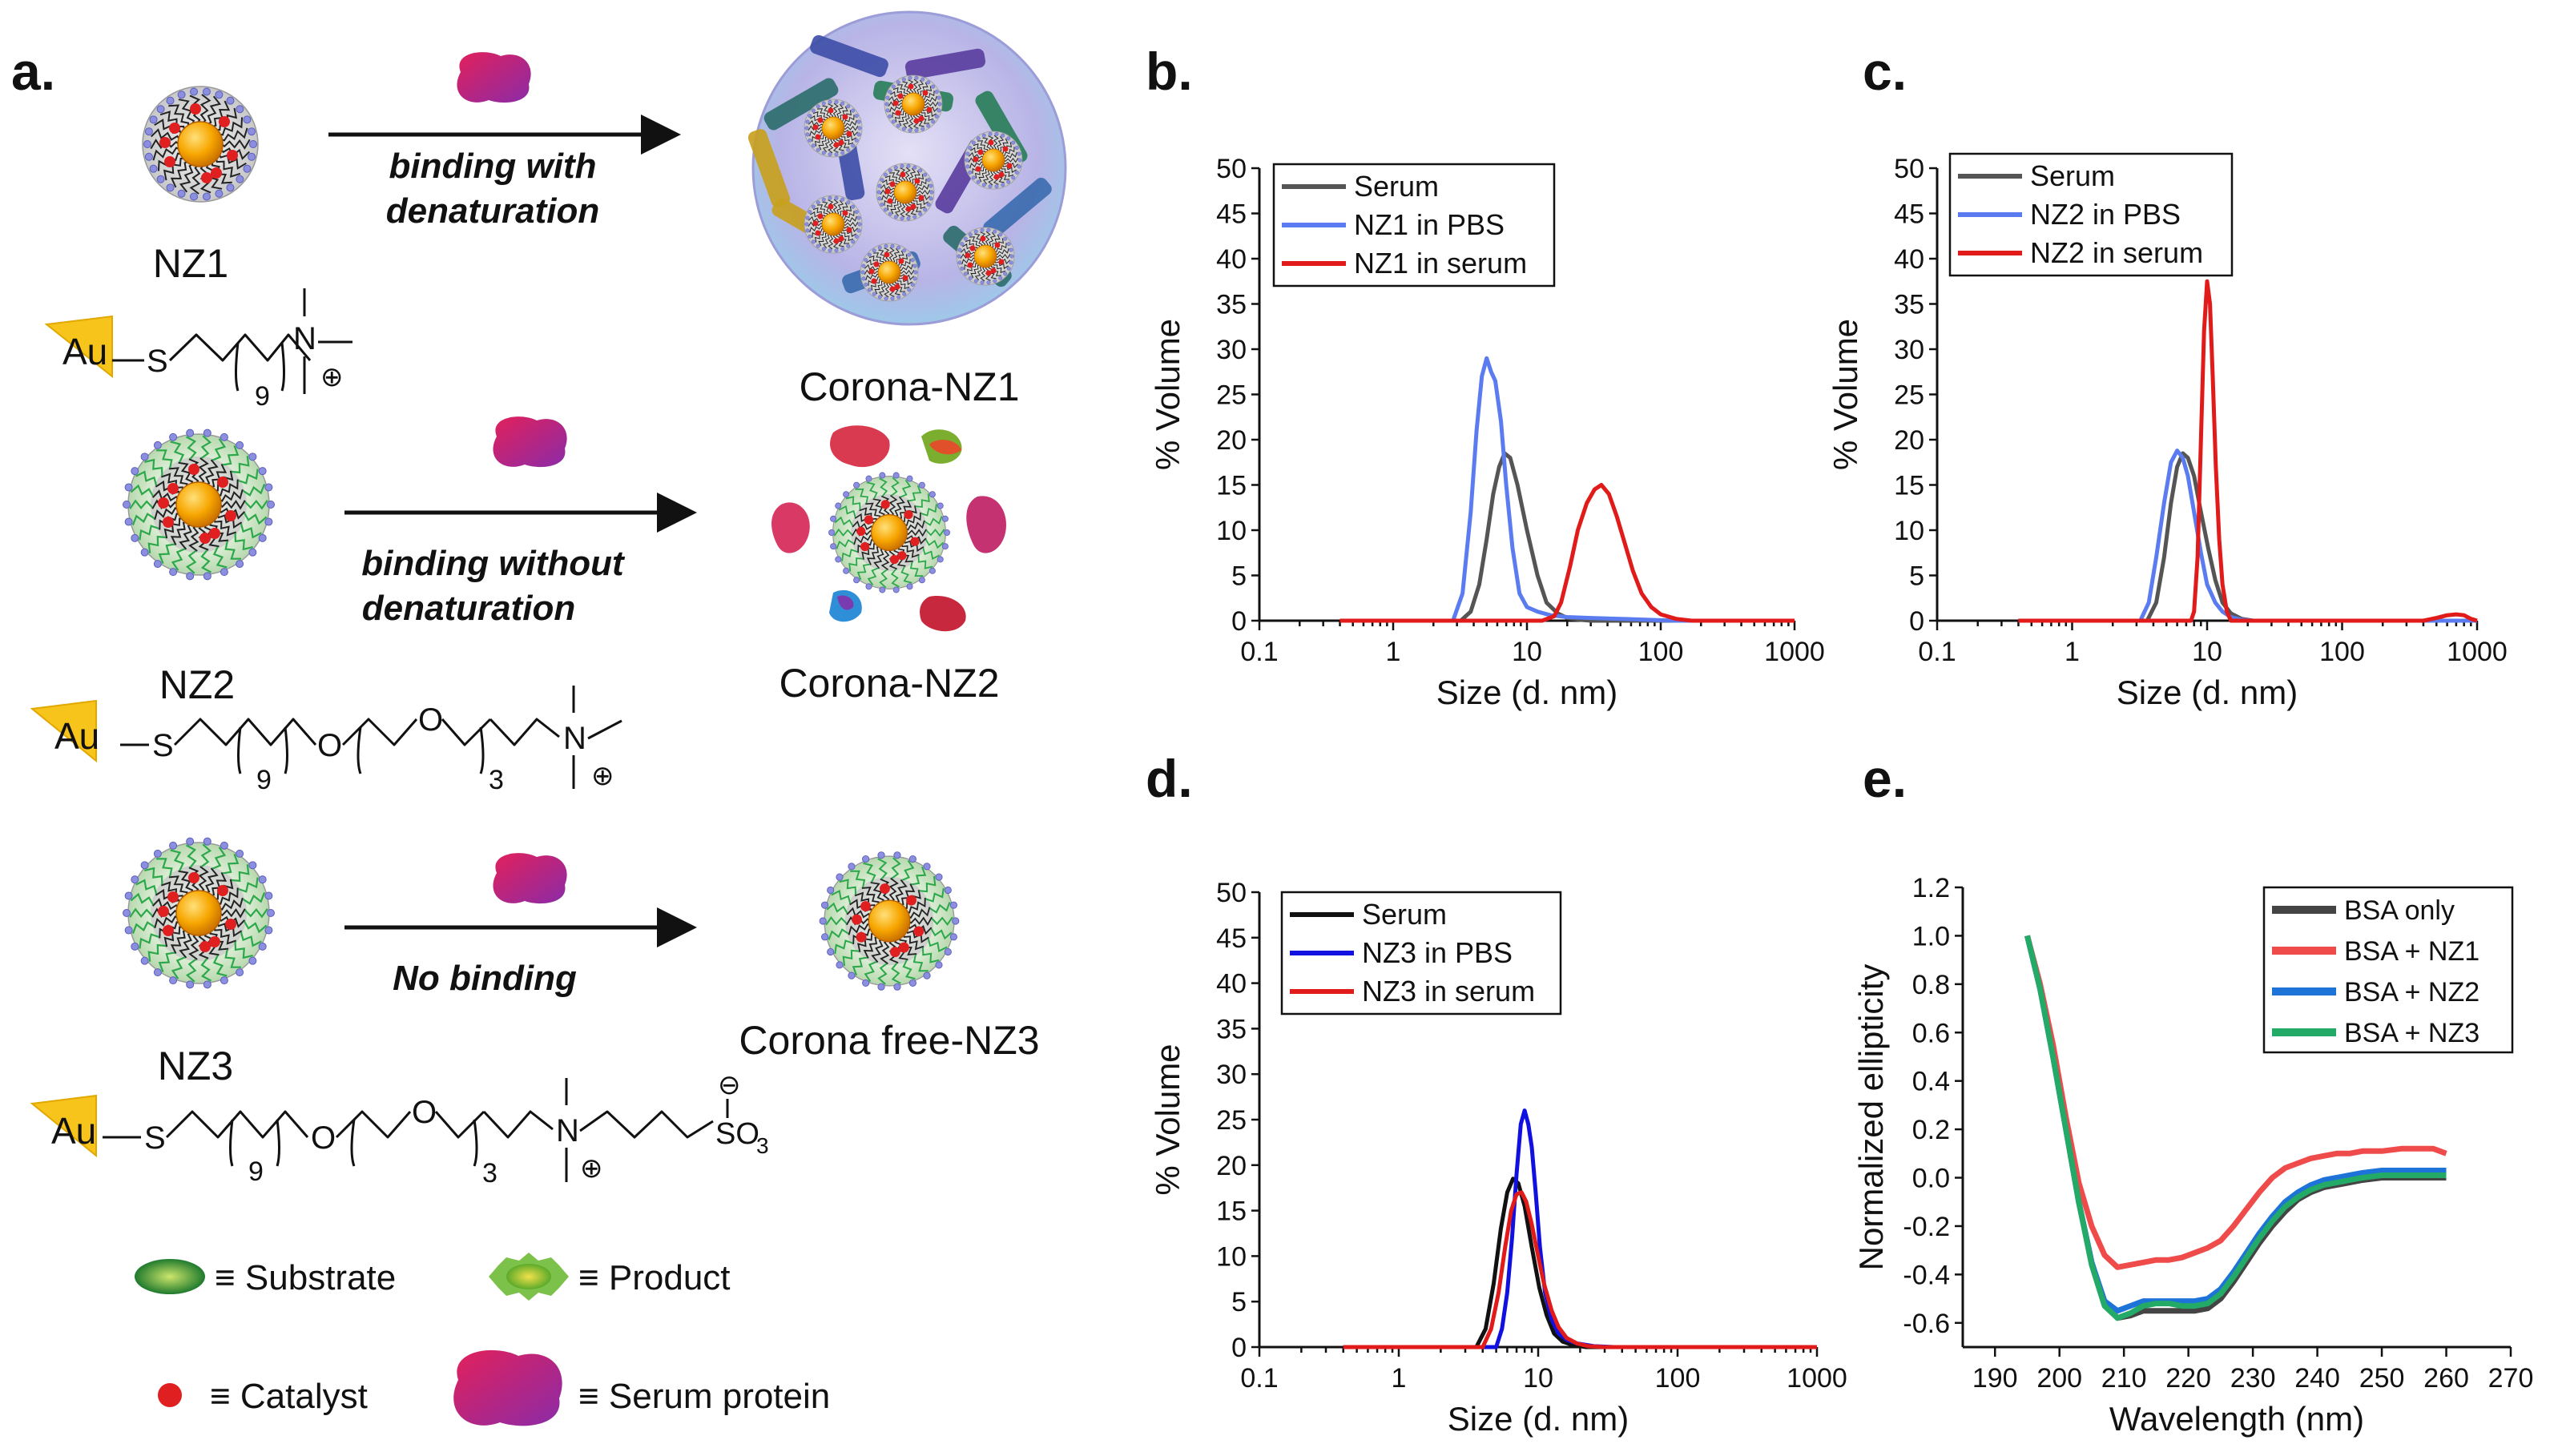 Image resolution: width=2554 pixels, height=1456 pixels. I want to click on legend-entry: BSA + NZ1, so click(2411, 951).